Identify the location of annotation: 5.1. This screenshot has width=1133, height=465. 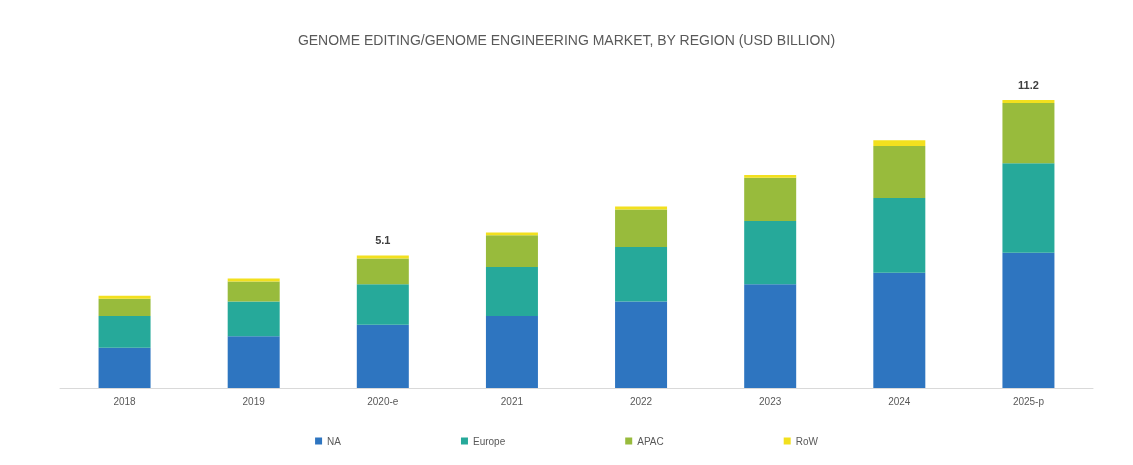
(383, 240).